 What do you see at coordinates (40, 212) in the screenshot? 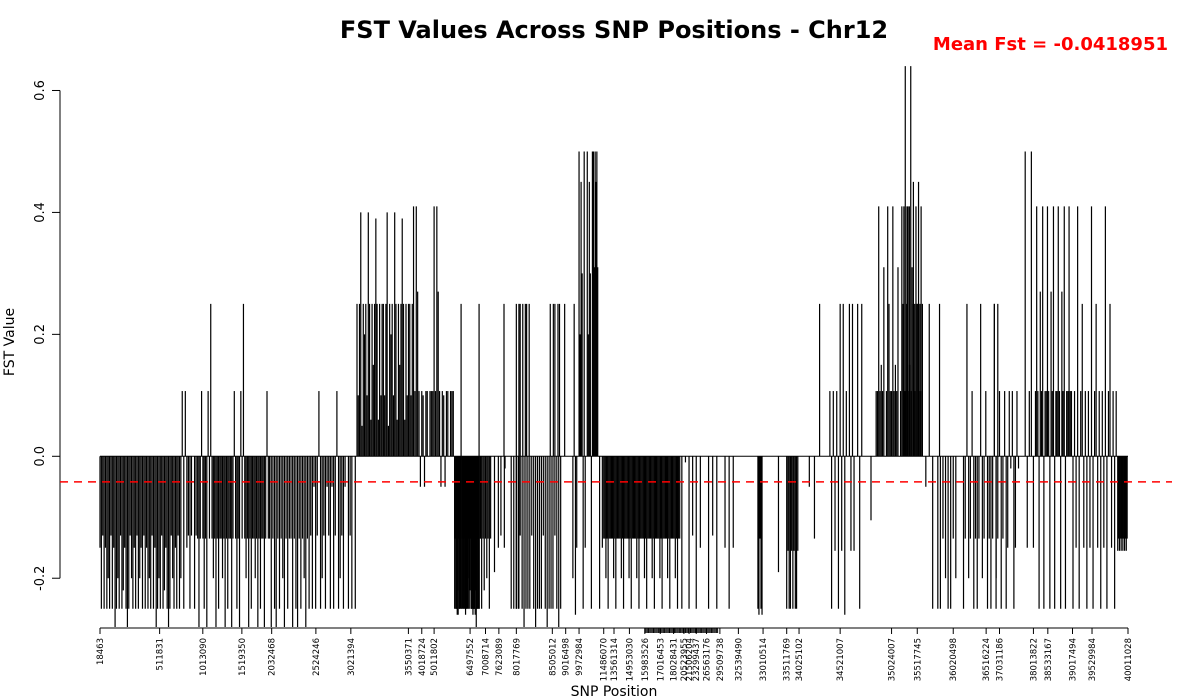
I see `y-tick-label: 0.4` at bounding box center [40, 212].